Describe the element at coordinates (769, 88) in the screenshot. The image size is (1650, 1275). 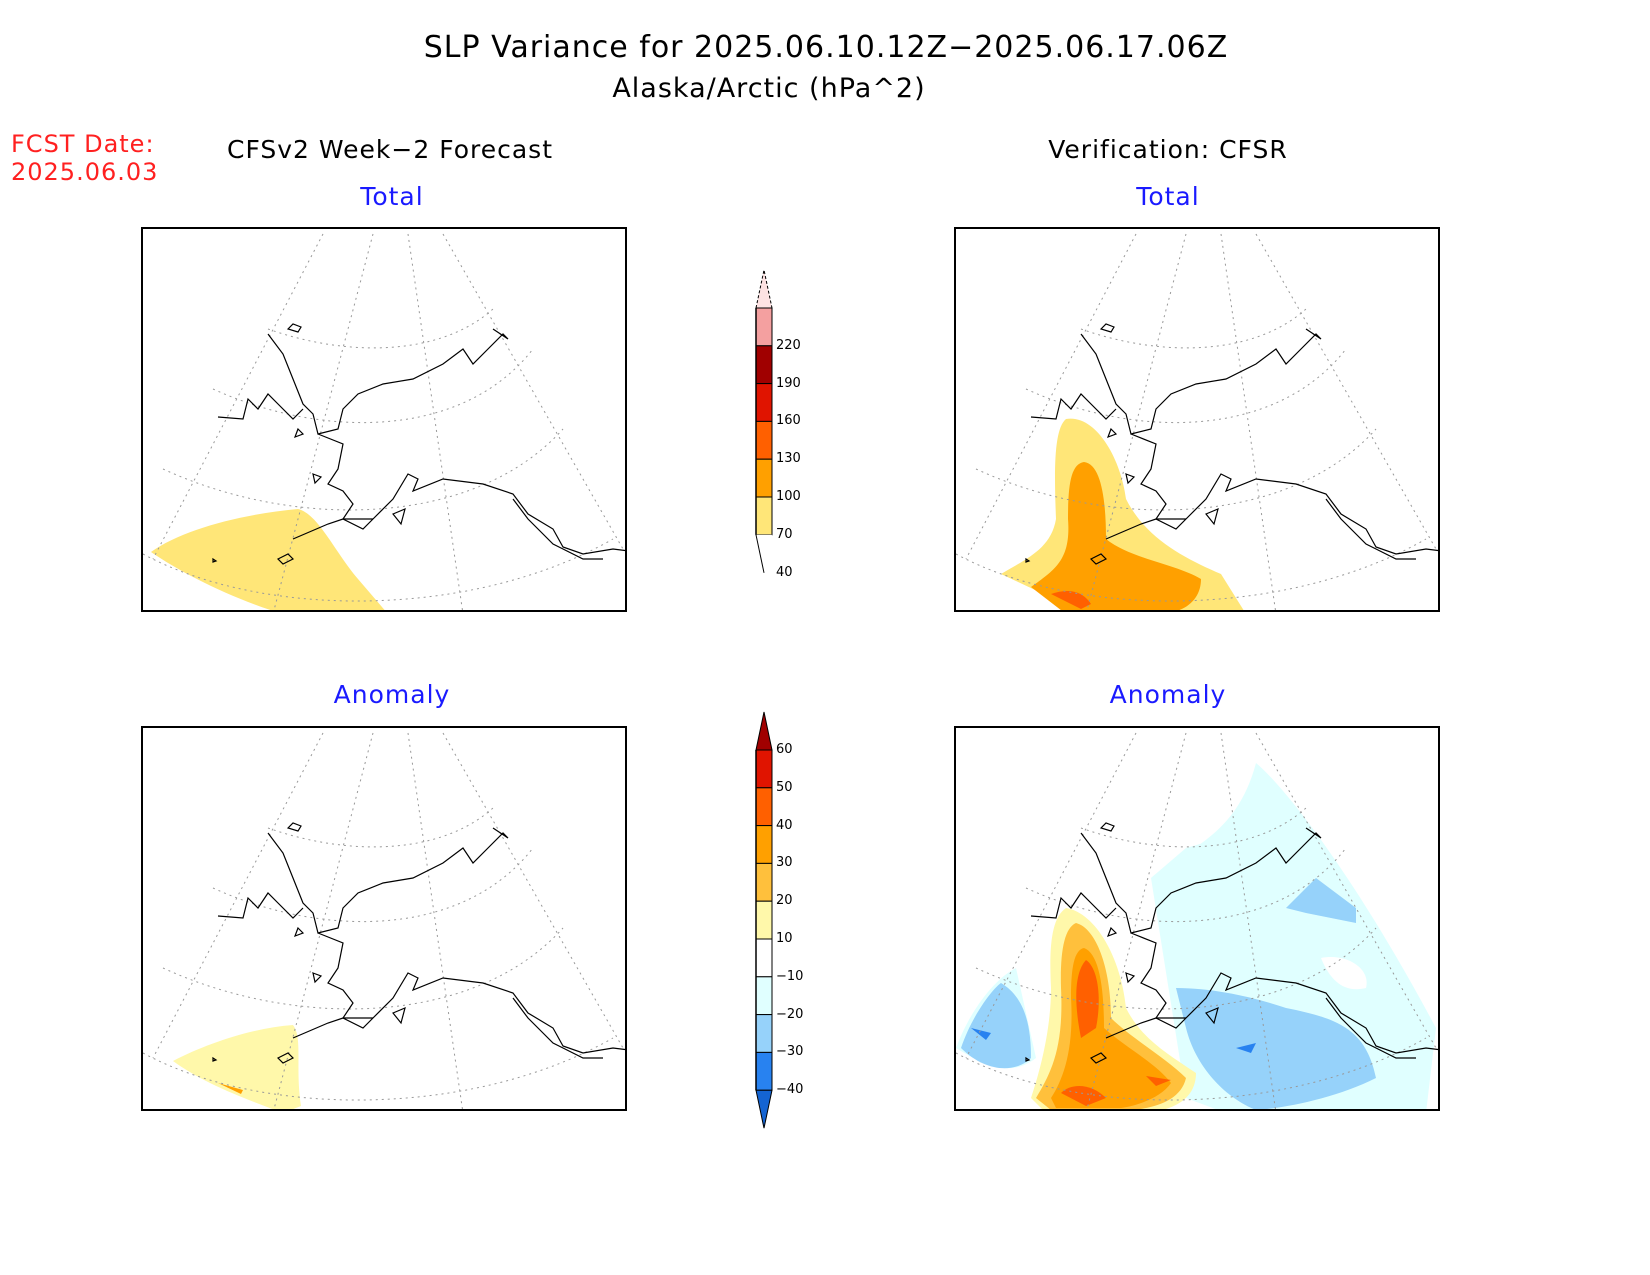
I see `figure-subtitle: Alaska/Arctic (hPa^2)` at that location.